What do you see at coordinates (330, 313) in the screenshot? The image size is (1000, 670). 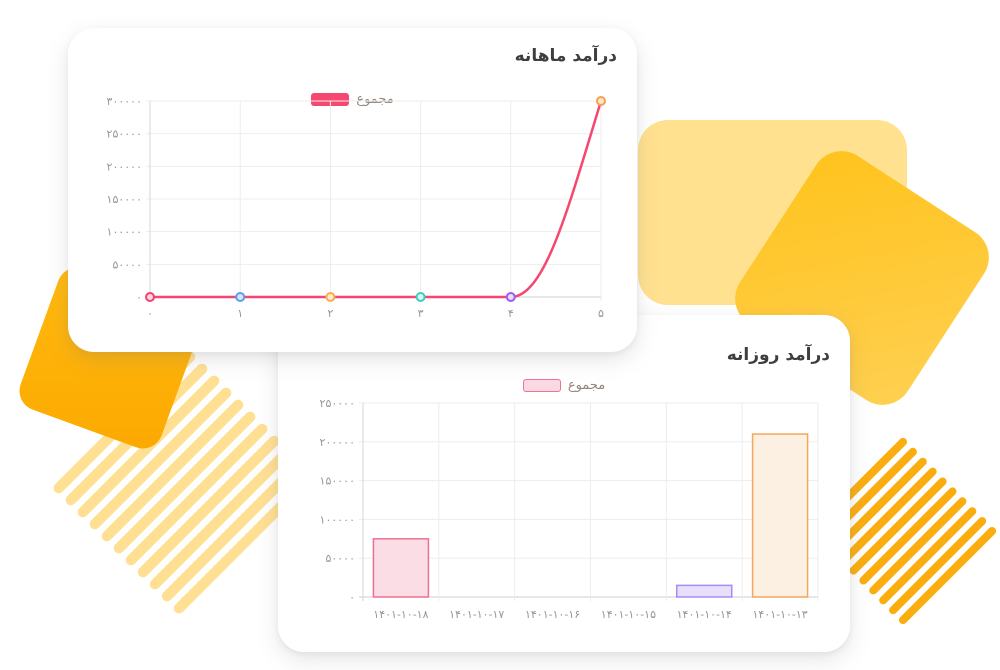 I see `x-tick-label: ۲` at bounding box center [330, 313].